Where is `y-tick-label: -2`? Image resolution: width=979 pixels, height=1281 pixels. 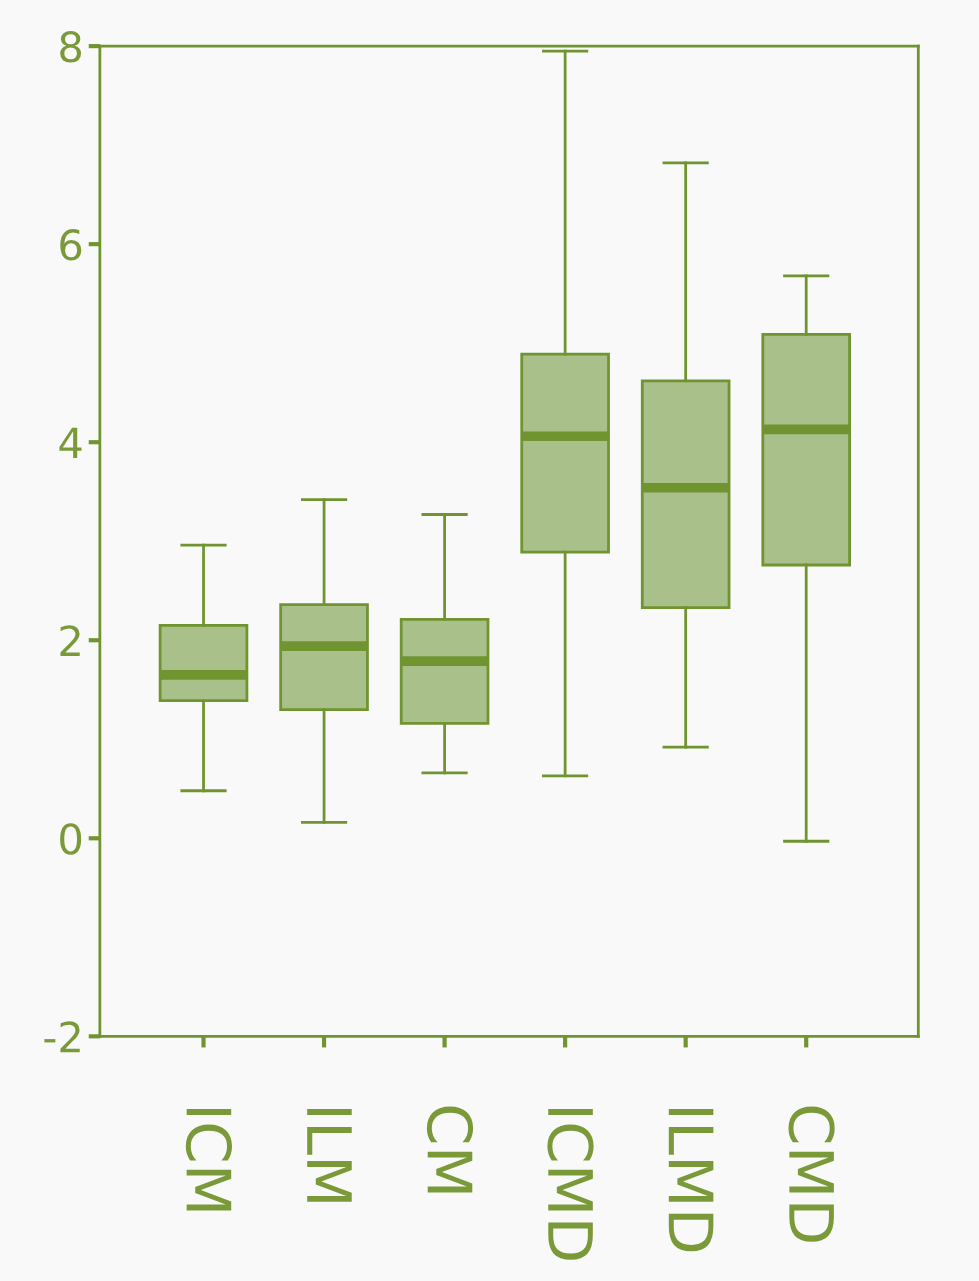 y-tick-label: -2 is located at coordinates (62, 1037).